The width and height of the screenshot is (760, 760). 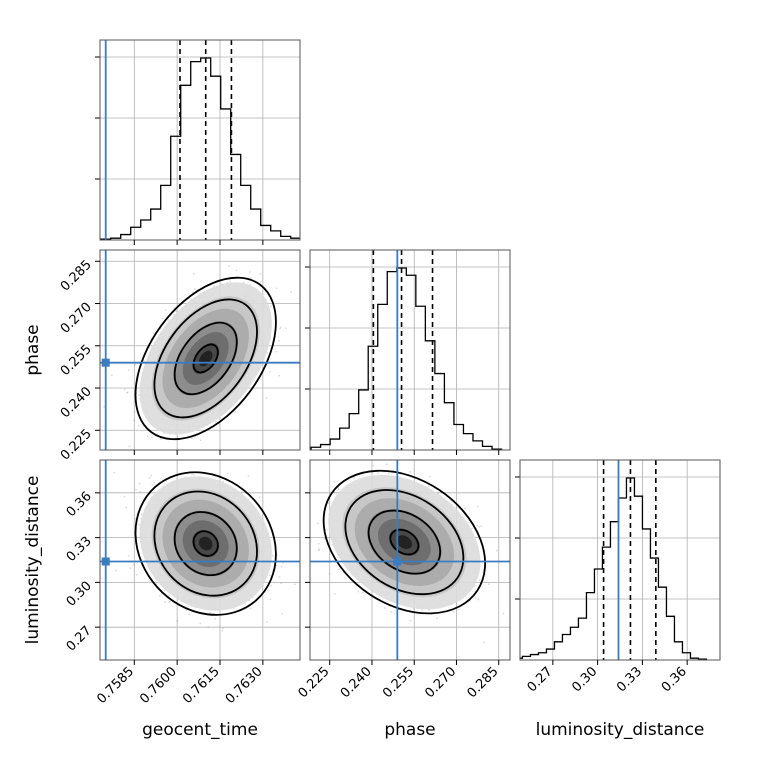 I want to click on panel-2d-phase-luminosity_distance, so click(x=424, y=557).